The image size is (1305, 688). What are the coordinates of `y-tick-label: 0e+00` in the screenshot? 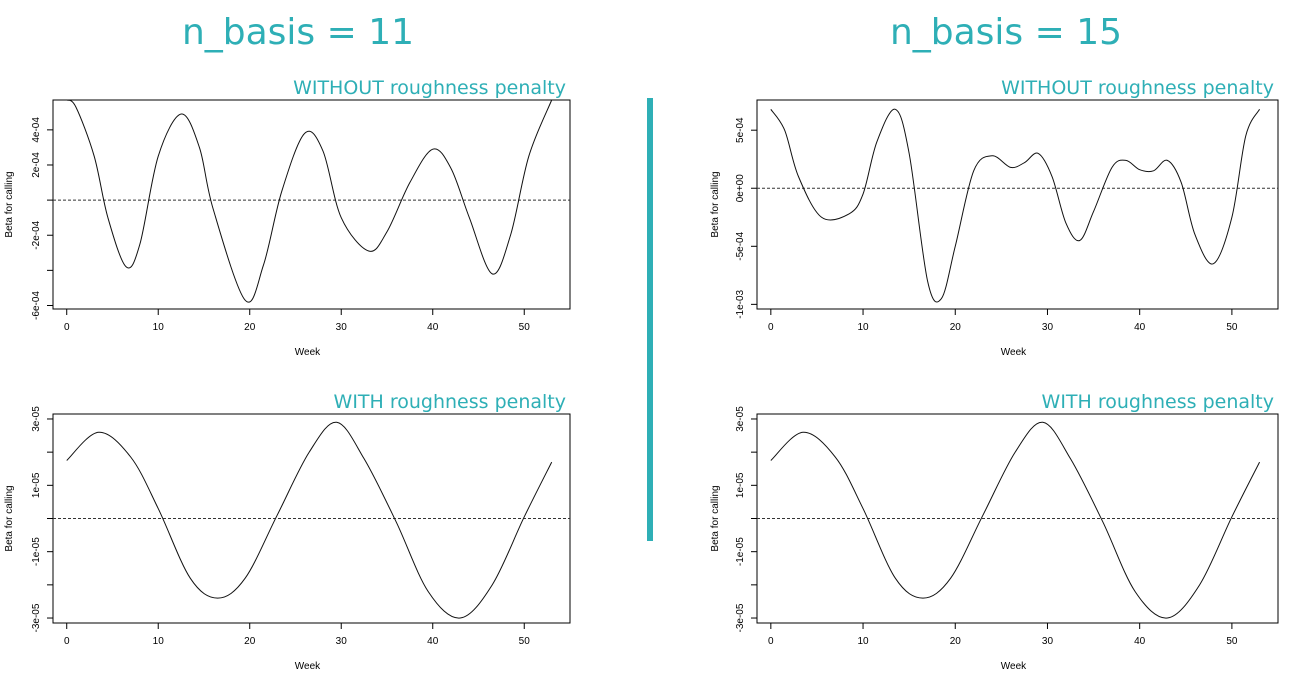 It's located at (740, 188).